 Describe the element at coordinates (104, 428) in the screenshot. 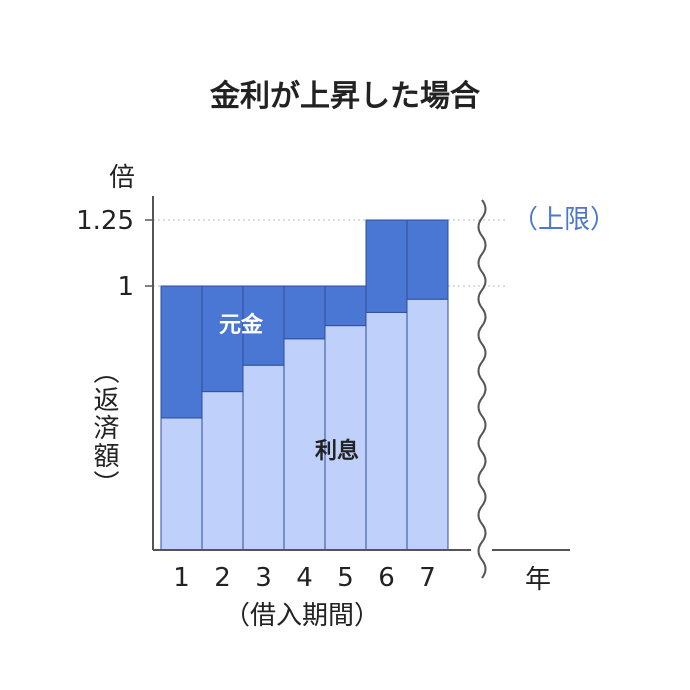

I see `y-axis-title: （返済額）` at that location.